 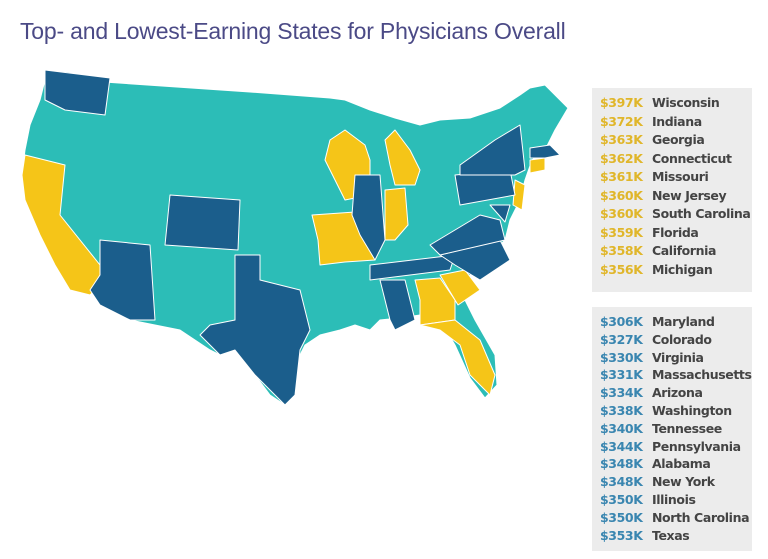 I want to click on legend-row: $331K Massachusetts, so click(x=676, y=375).